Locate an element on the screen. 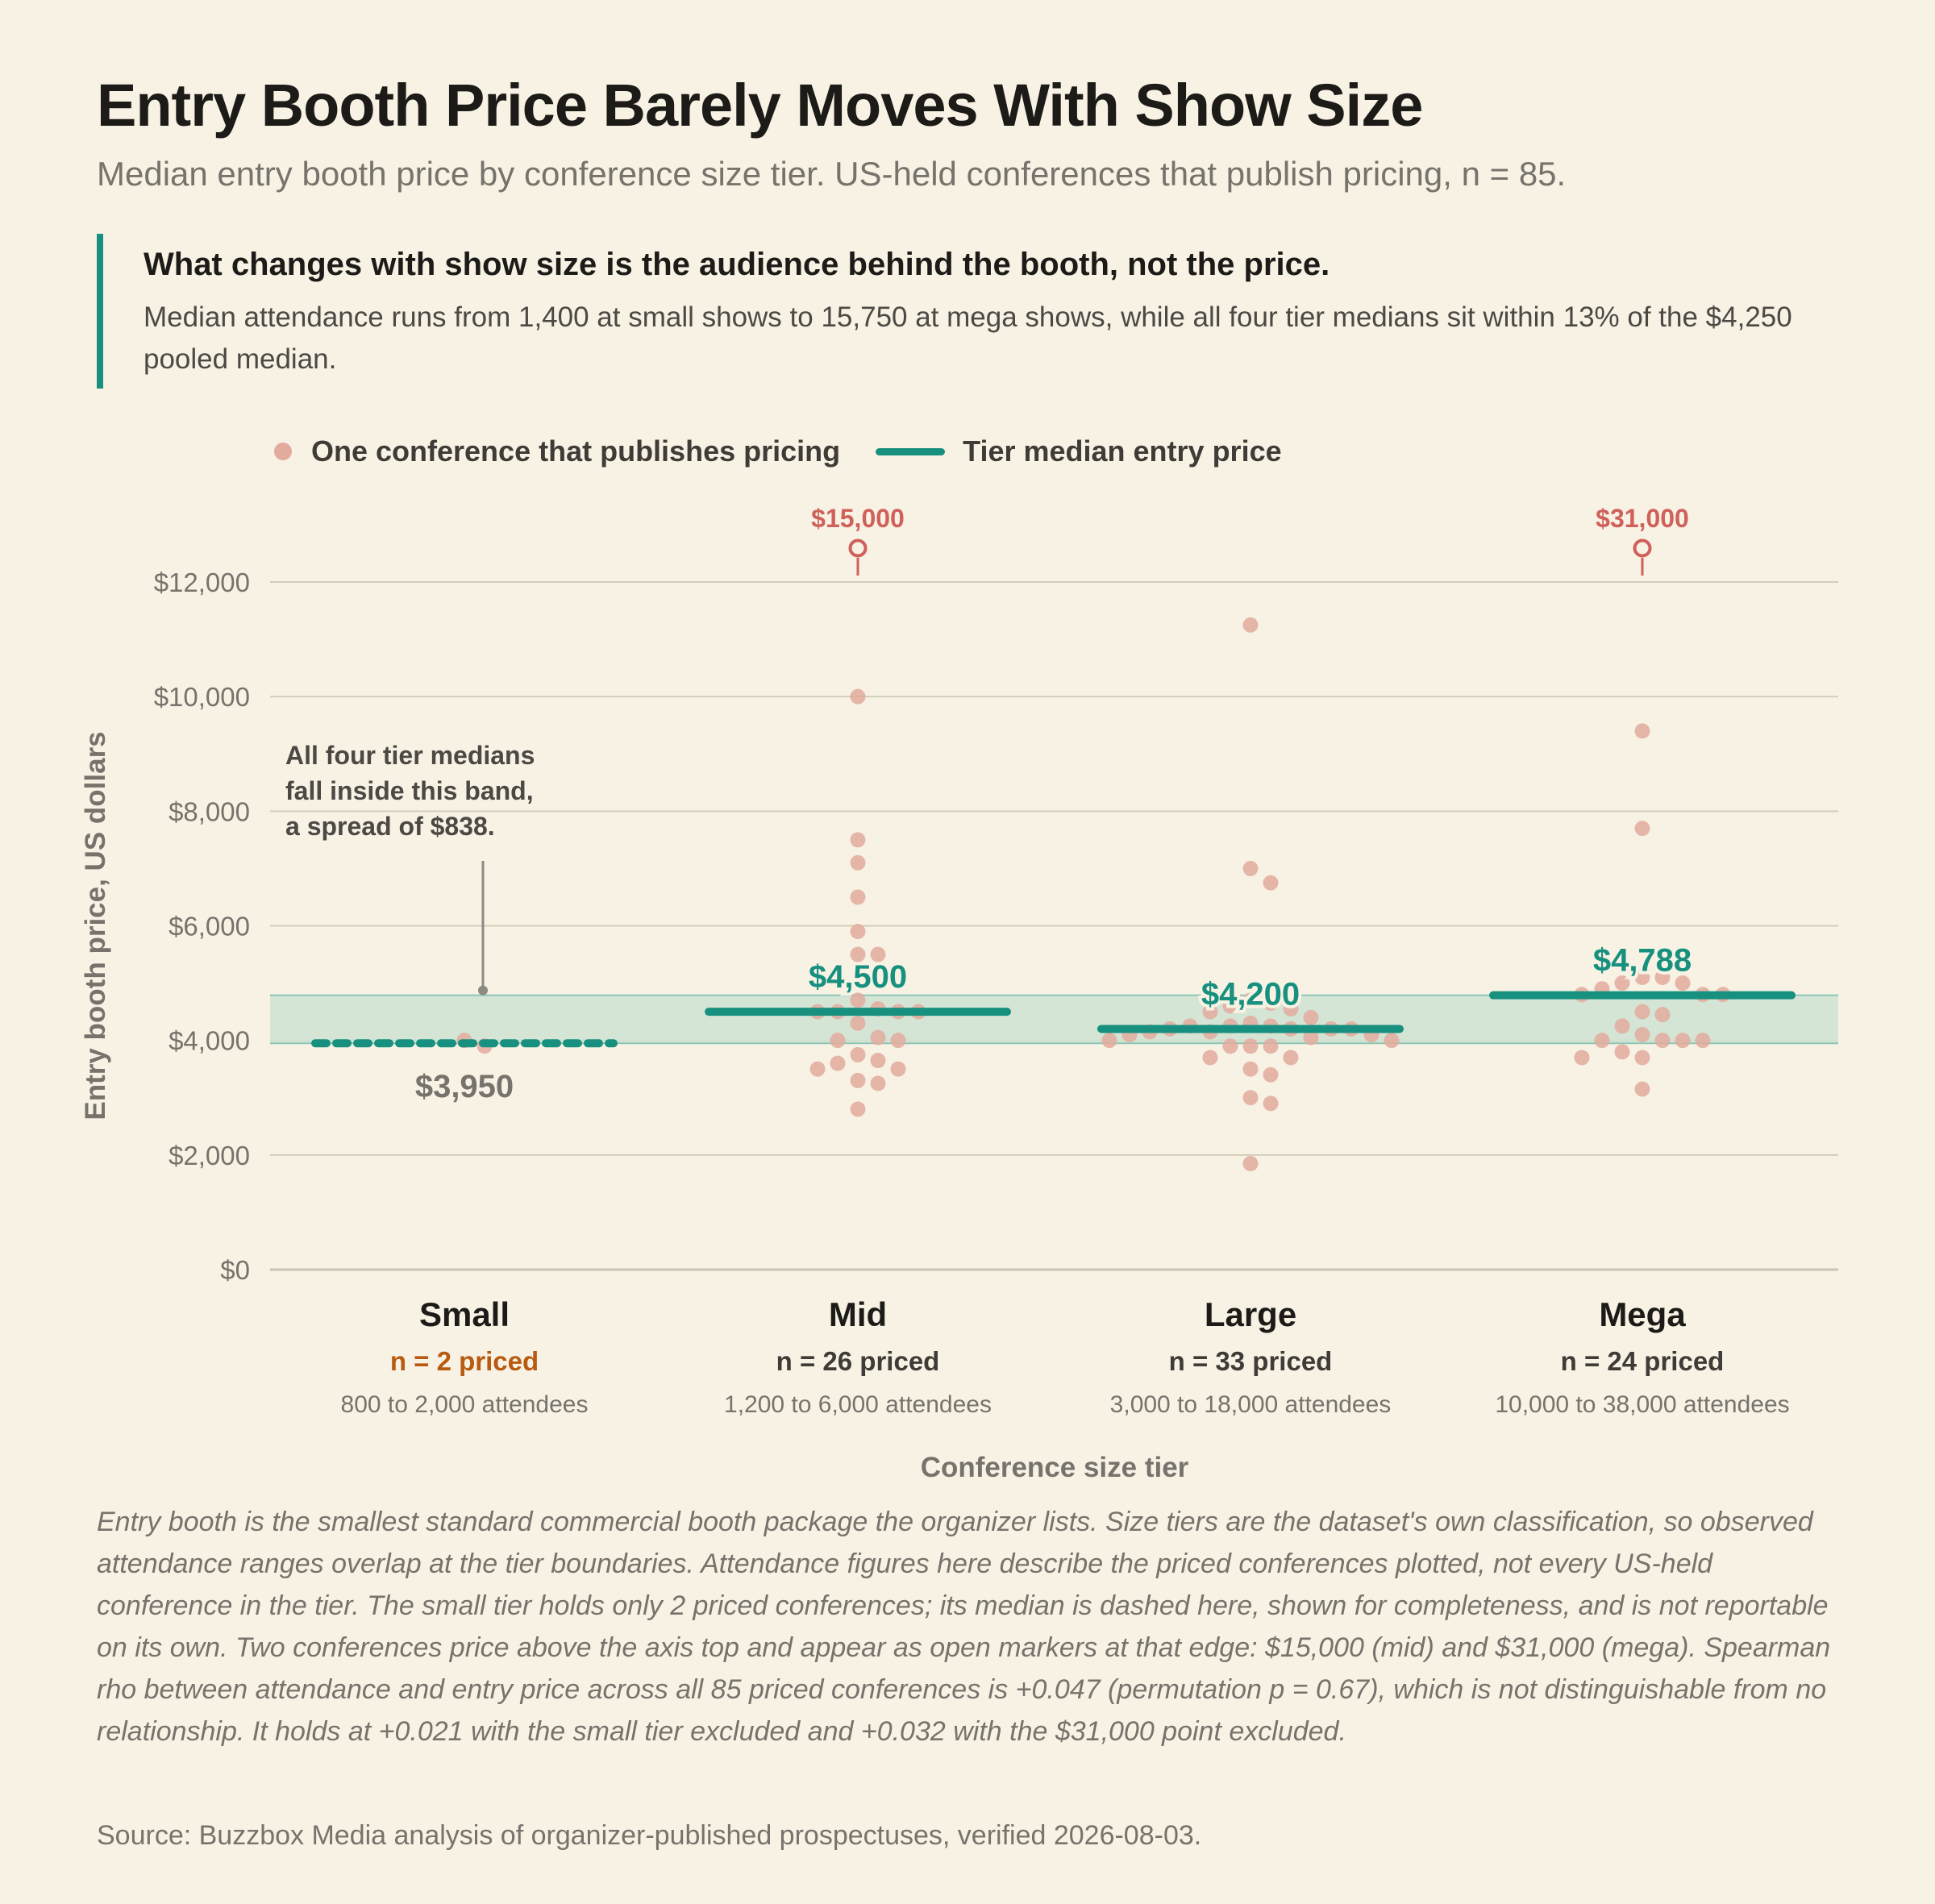 The height and width of the screenshot is (1904, 1935). tier-label: Large is located at coordinates (1250, 1314).